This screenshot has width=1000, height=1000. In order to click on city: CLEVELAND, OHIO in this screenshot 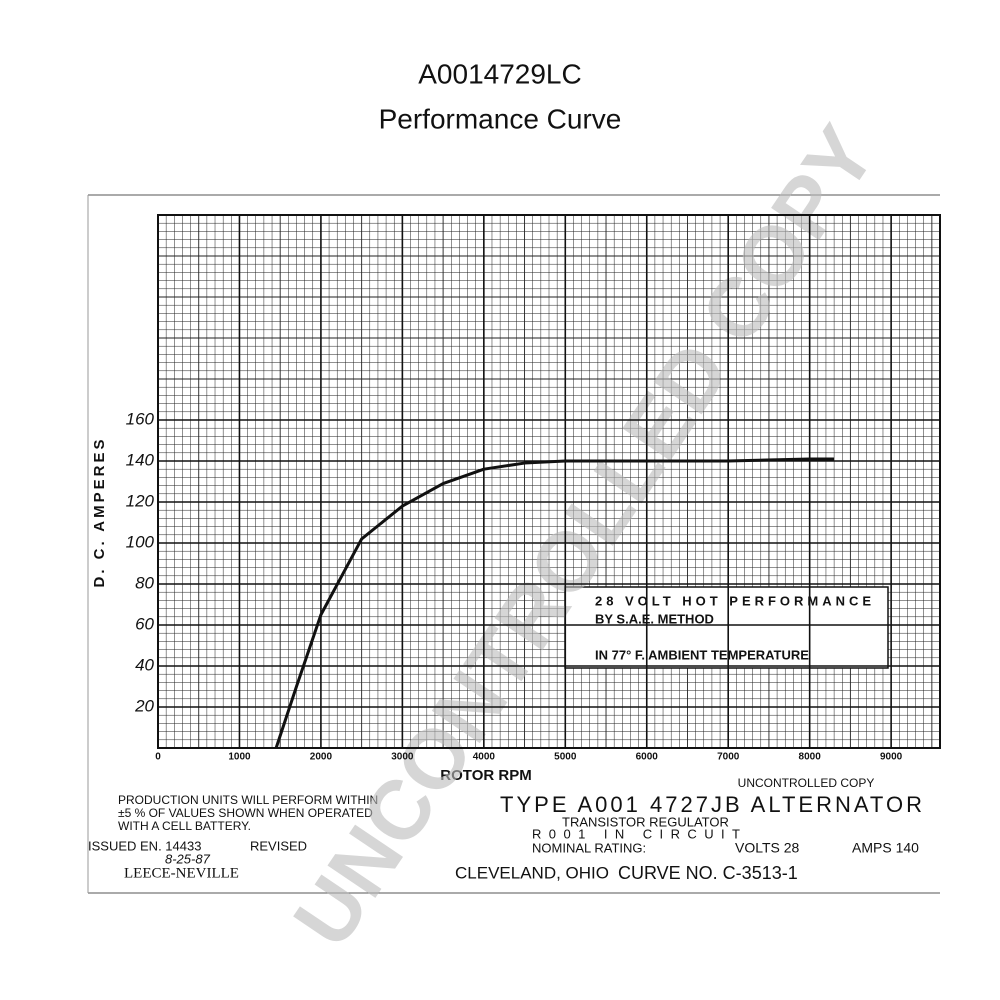, I will do `click(532, 872)`.